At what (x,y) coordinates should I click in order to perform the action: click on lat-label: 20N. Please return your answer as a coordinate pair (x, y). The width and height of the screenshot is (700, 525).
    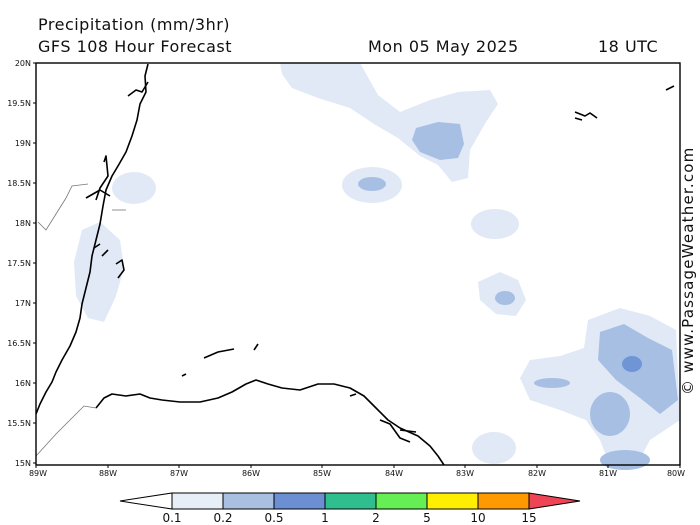
    Looking at the image, I should click on (23, 63).